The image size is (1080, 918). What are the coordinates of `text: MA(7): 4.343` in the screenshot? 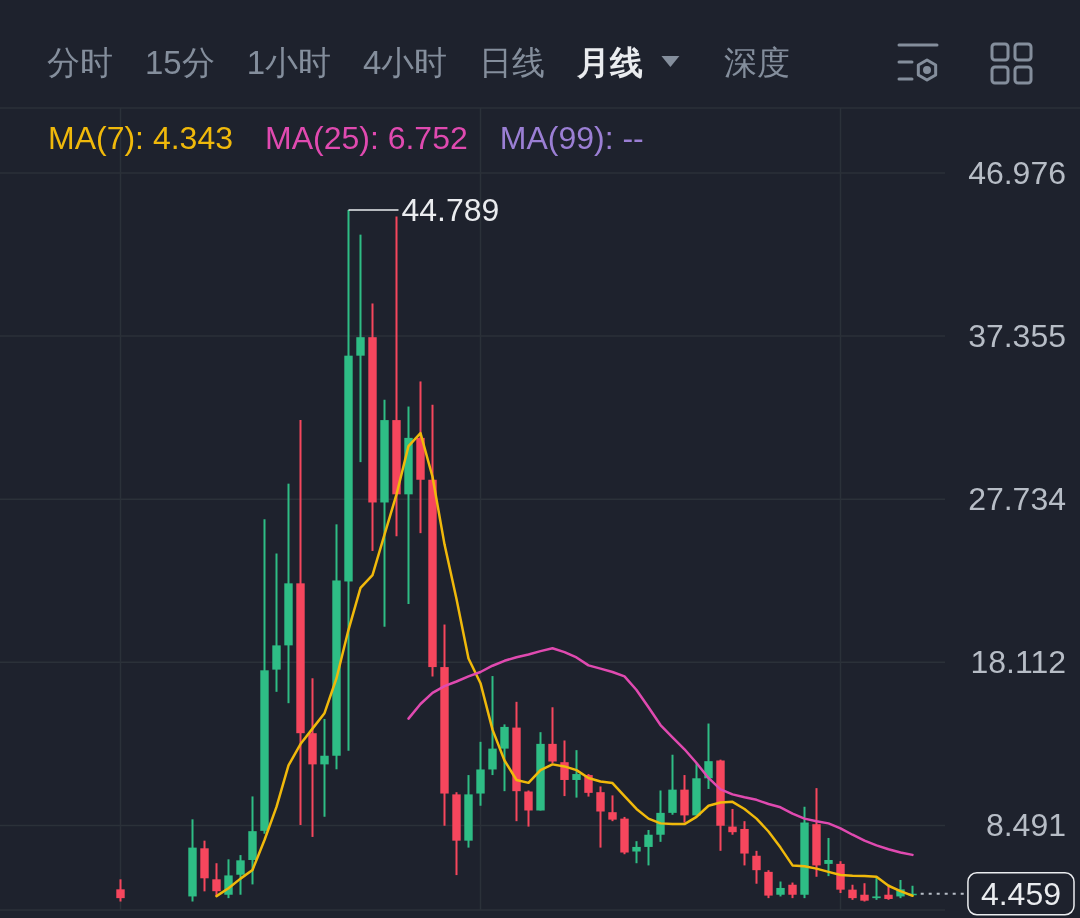 It's located at (140, 138).